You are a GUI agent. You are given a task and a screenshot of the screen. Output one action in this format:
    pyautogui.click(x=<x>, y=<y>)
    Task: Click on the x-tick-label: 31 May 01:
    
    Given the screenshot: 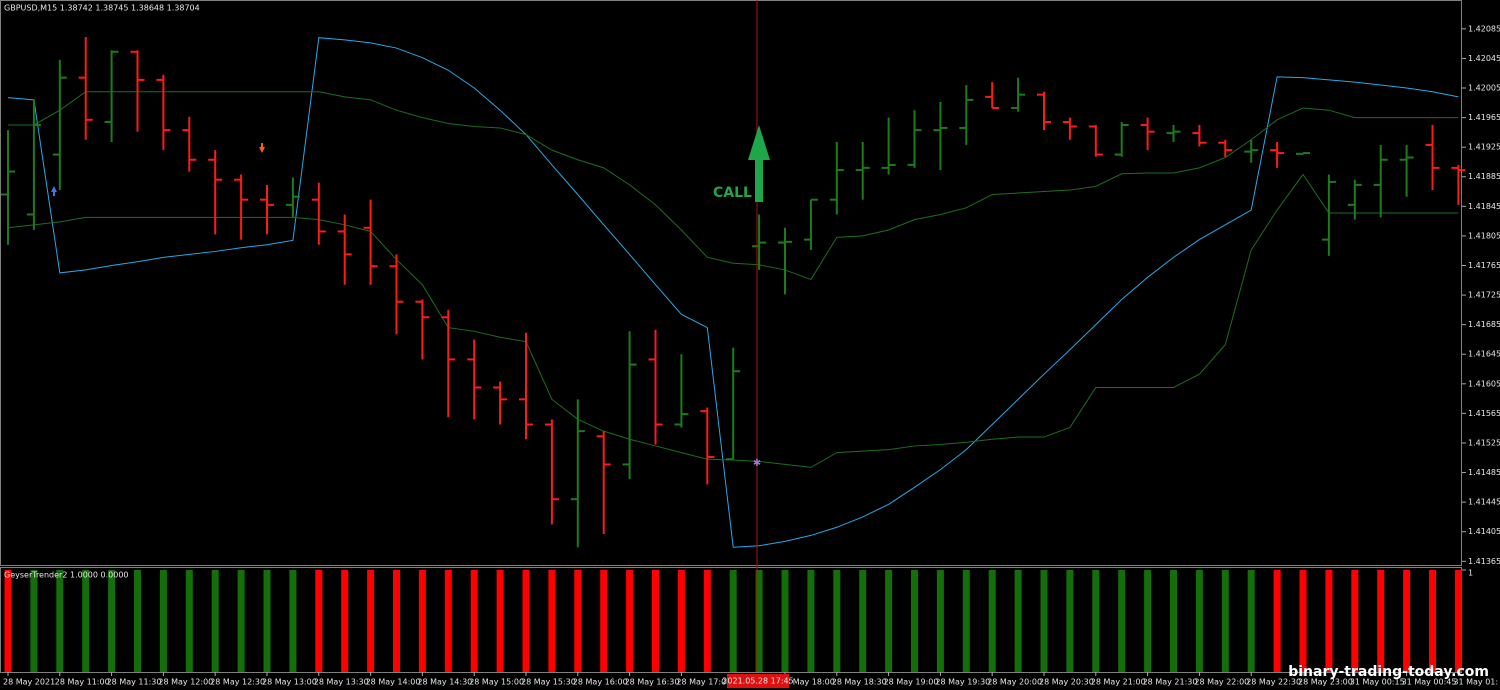 What is the action you would take?
    pyautogui.click(x=1475, y=682)
    